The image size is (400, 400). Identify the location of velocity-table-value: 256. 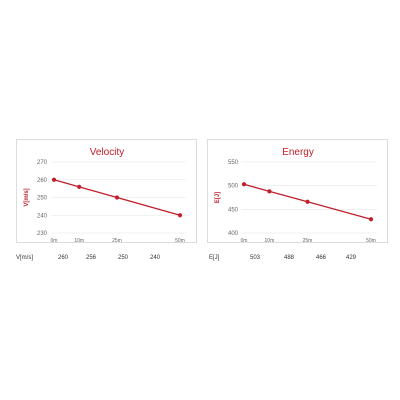
(91, 258).